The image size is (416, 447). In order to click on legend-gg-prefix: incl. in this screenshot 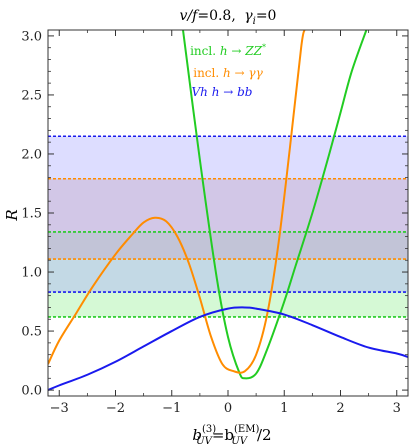, I will do `click(208, 73)`.